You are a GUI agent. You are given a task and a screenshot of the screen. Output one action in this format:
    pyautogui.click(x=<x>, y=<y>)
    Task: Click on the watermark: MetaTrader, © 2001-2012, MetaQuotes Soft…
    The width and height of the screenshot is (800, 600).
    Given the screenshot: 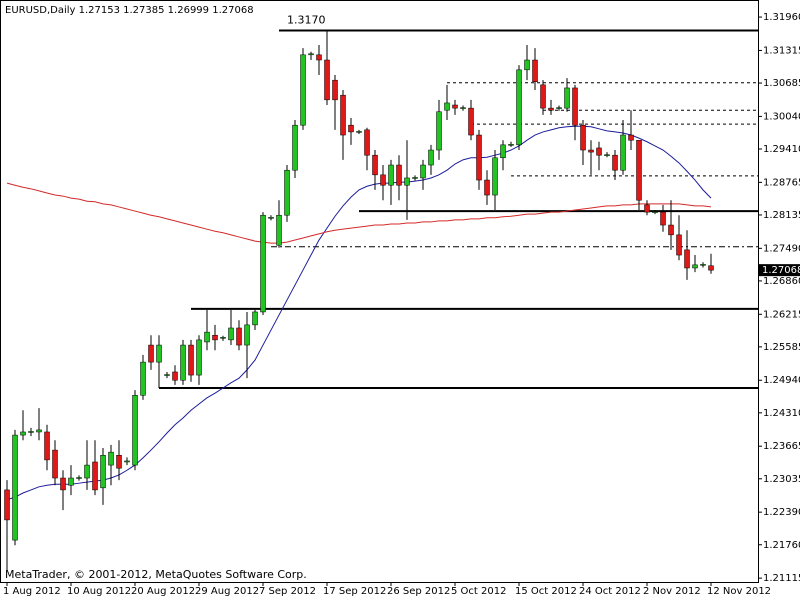 What is the action you would take?
    pyautogui.click(x=156, y=574)
    